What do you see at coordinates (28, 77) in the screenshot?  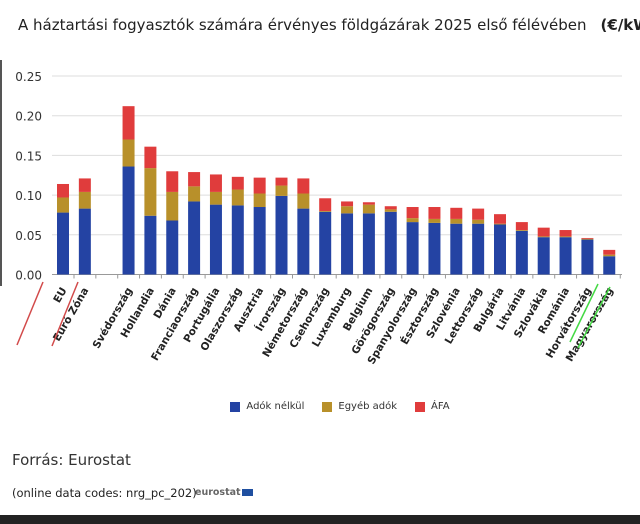 I see `y-tick-label: 0.25` at bounding box center [28, 77].